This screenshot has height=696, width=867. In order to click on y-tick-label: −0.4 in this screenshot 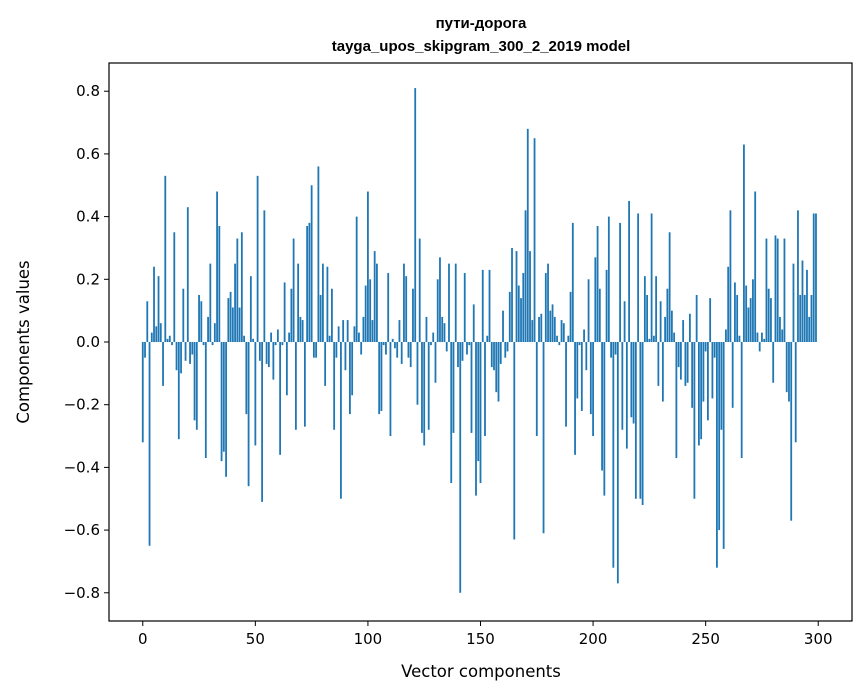, I will do `click(82, 467)`.